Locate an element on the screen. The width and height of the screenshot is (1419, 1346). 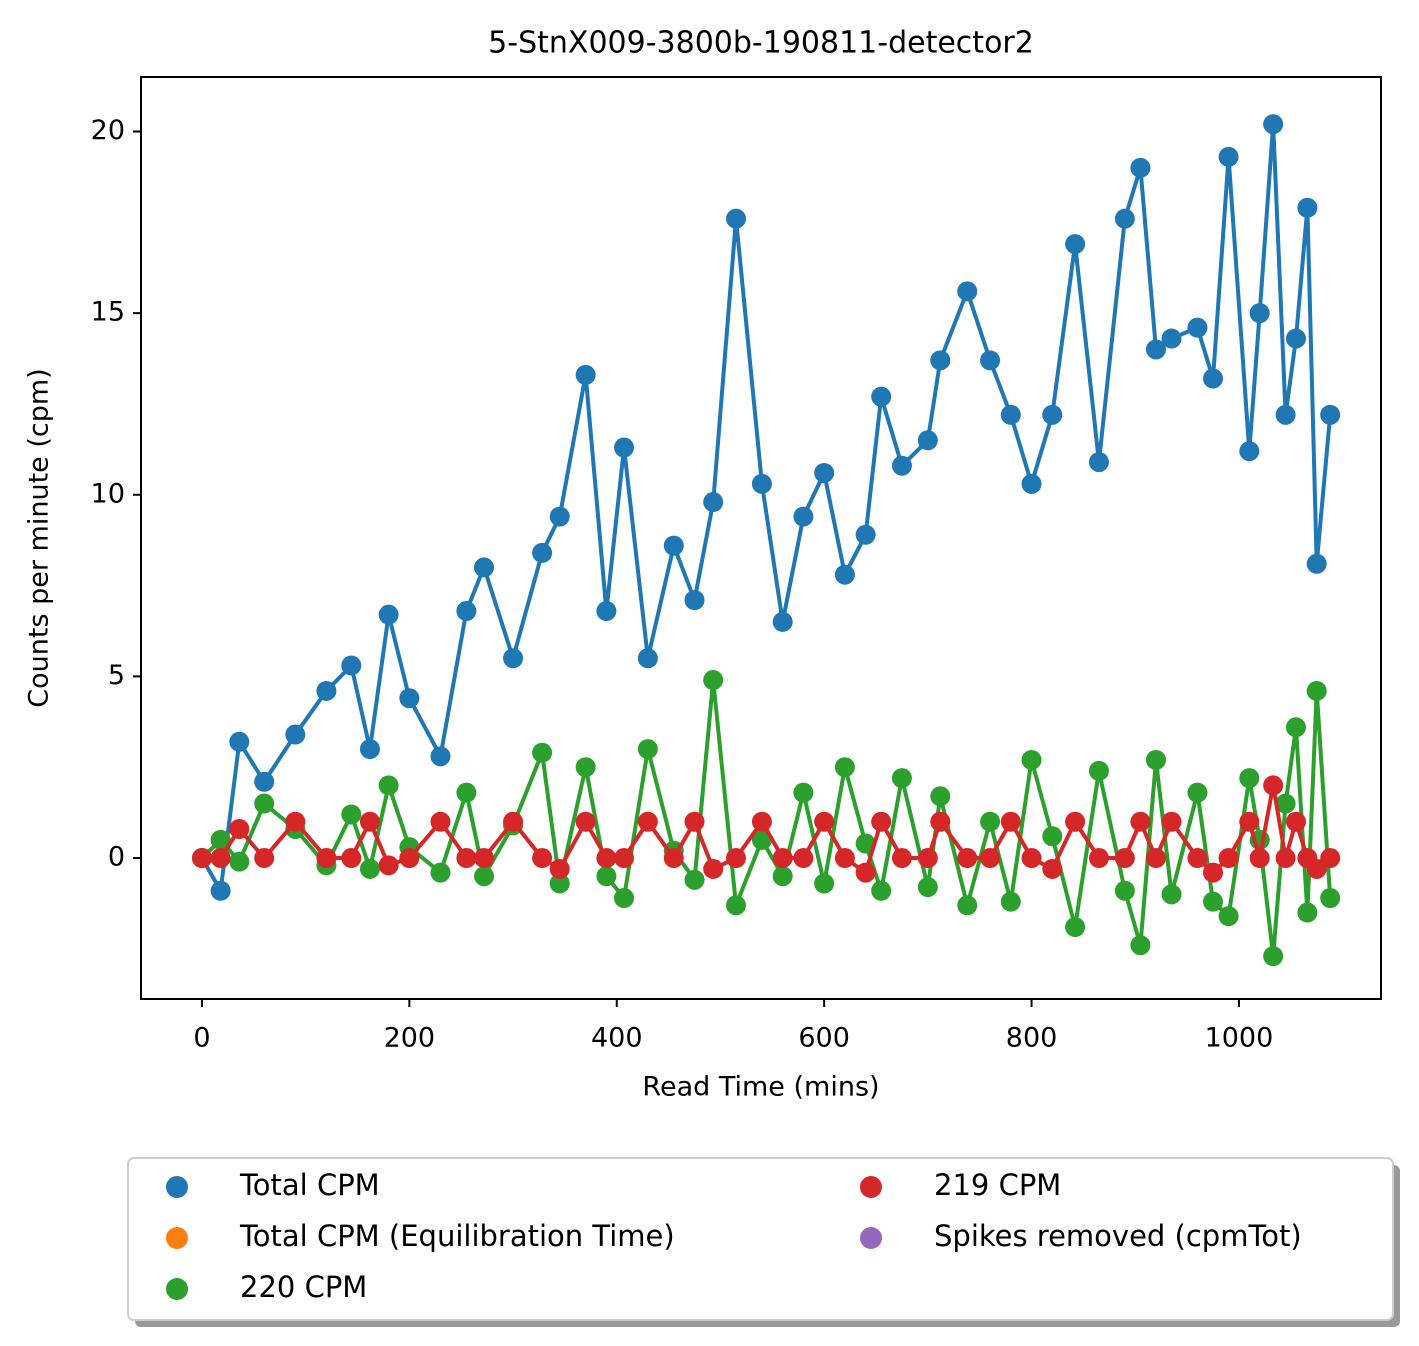
y-tick-label: 0 is located at coordinates (116, 857).